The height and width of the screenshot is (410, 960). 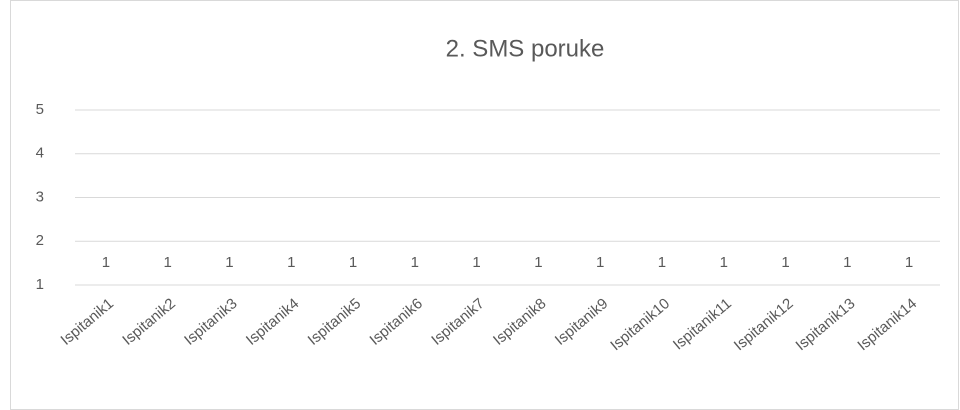 What do you see at coordinates (40, 153) in the screenshot?
I see `y-tick-label: 4` at bounding box center [40, 153].